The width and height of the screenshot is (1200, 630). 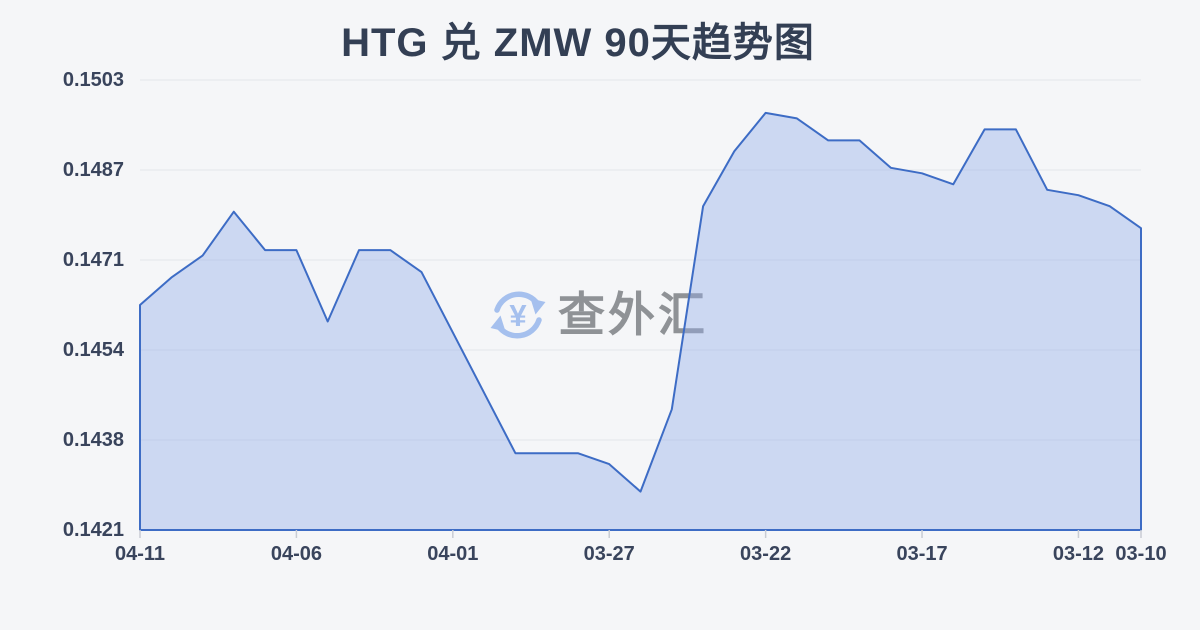 What do you see at coordinates (633, 314) in the screenshot?
I see `watermark-text: 查外汇` at bounding box center [633, 314].